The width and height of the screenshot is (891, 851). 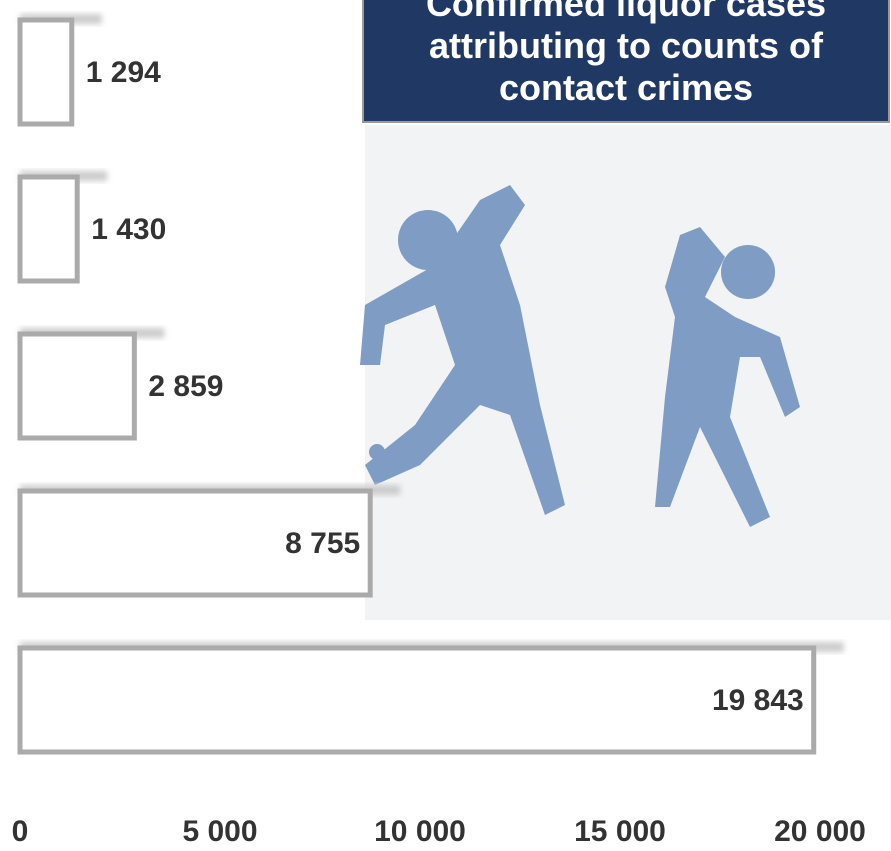 I want to click on title-box, so click(x=626, y=61).